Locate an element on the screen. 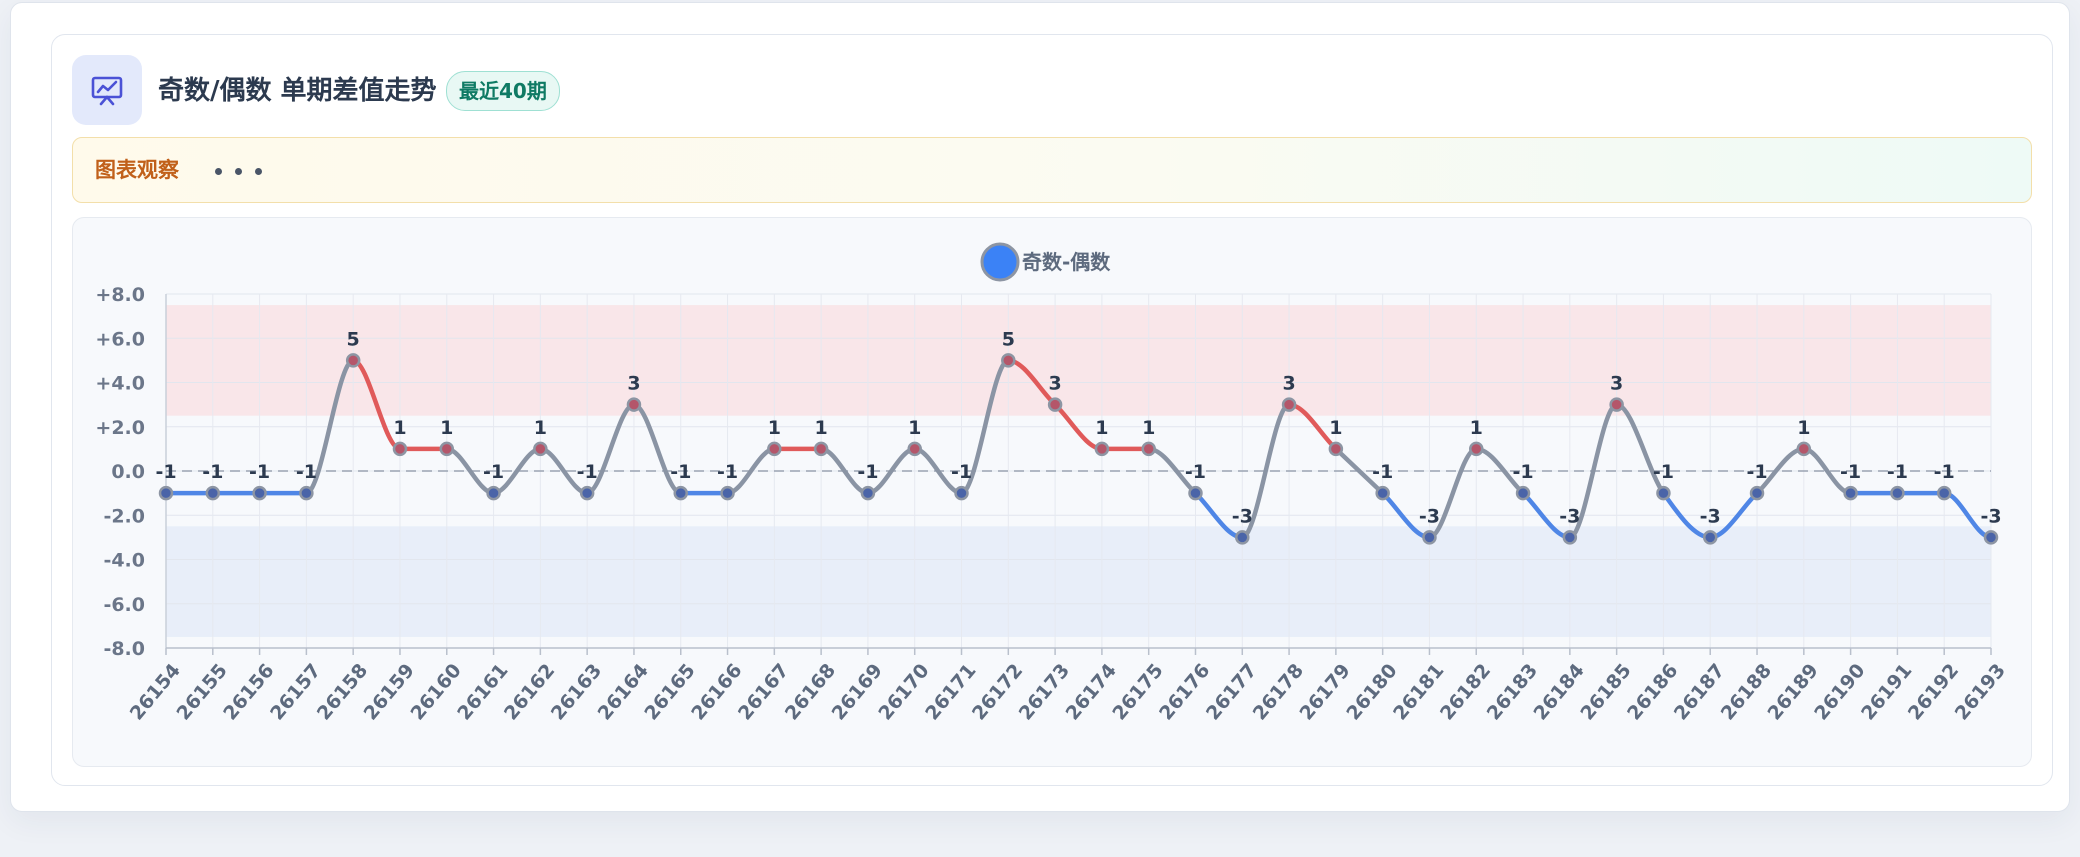 Image resolution: width=2080 pixels, height=857 pixels. x-tick-label: 26168 is located at coordinates (810, 692).